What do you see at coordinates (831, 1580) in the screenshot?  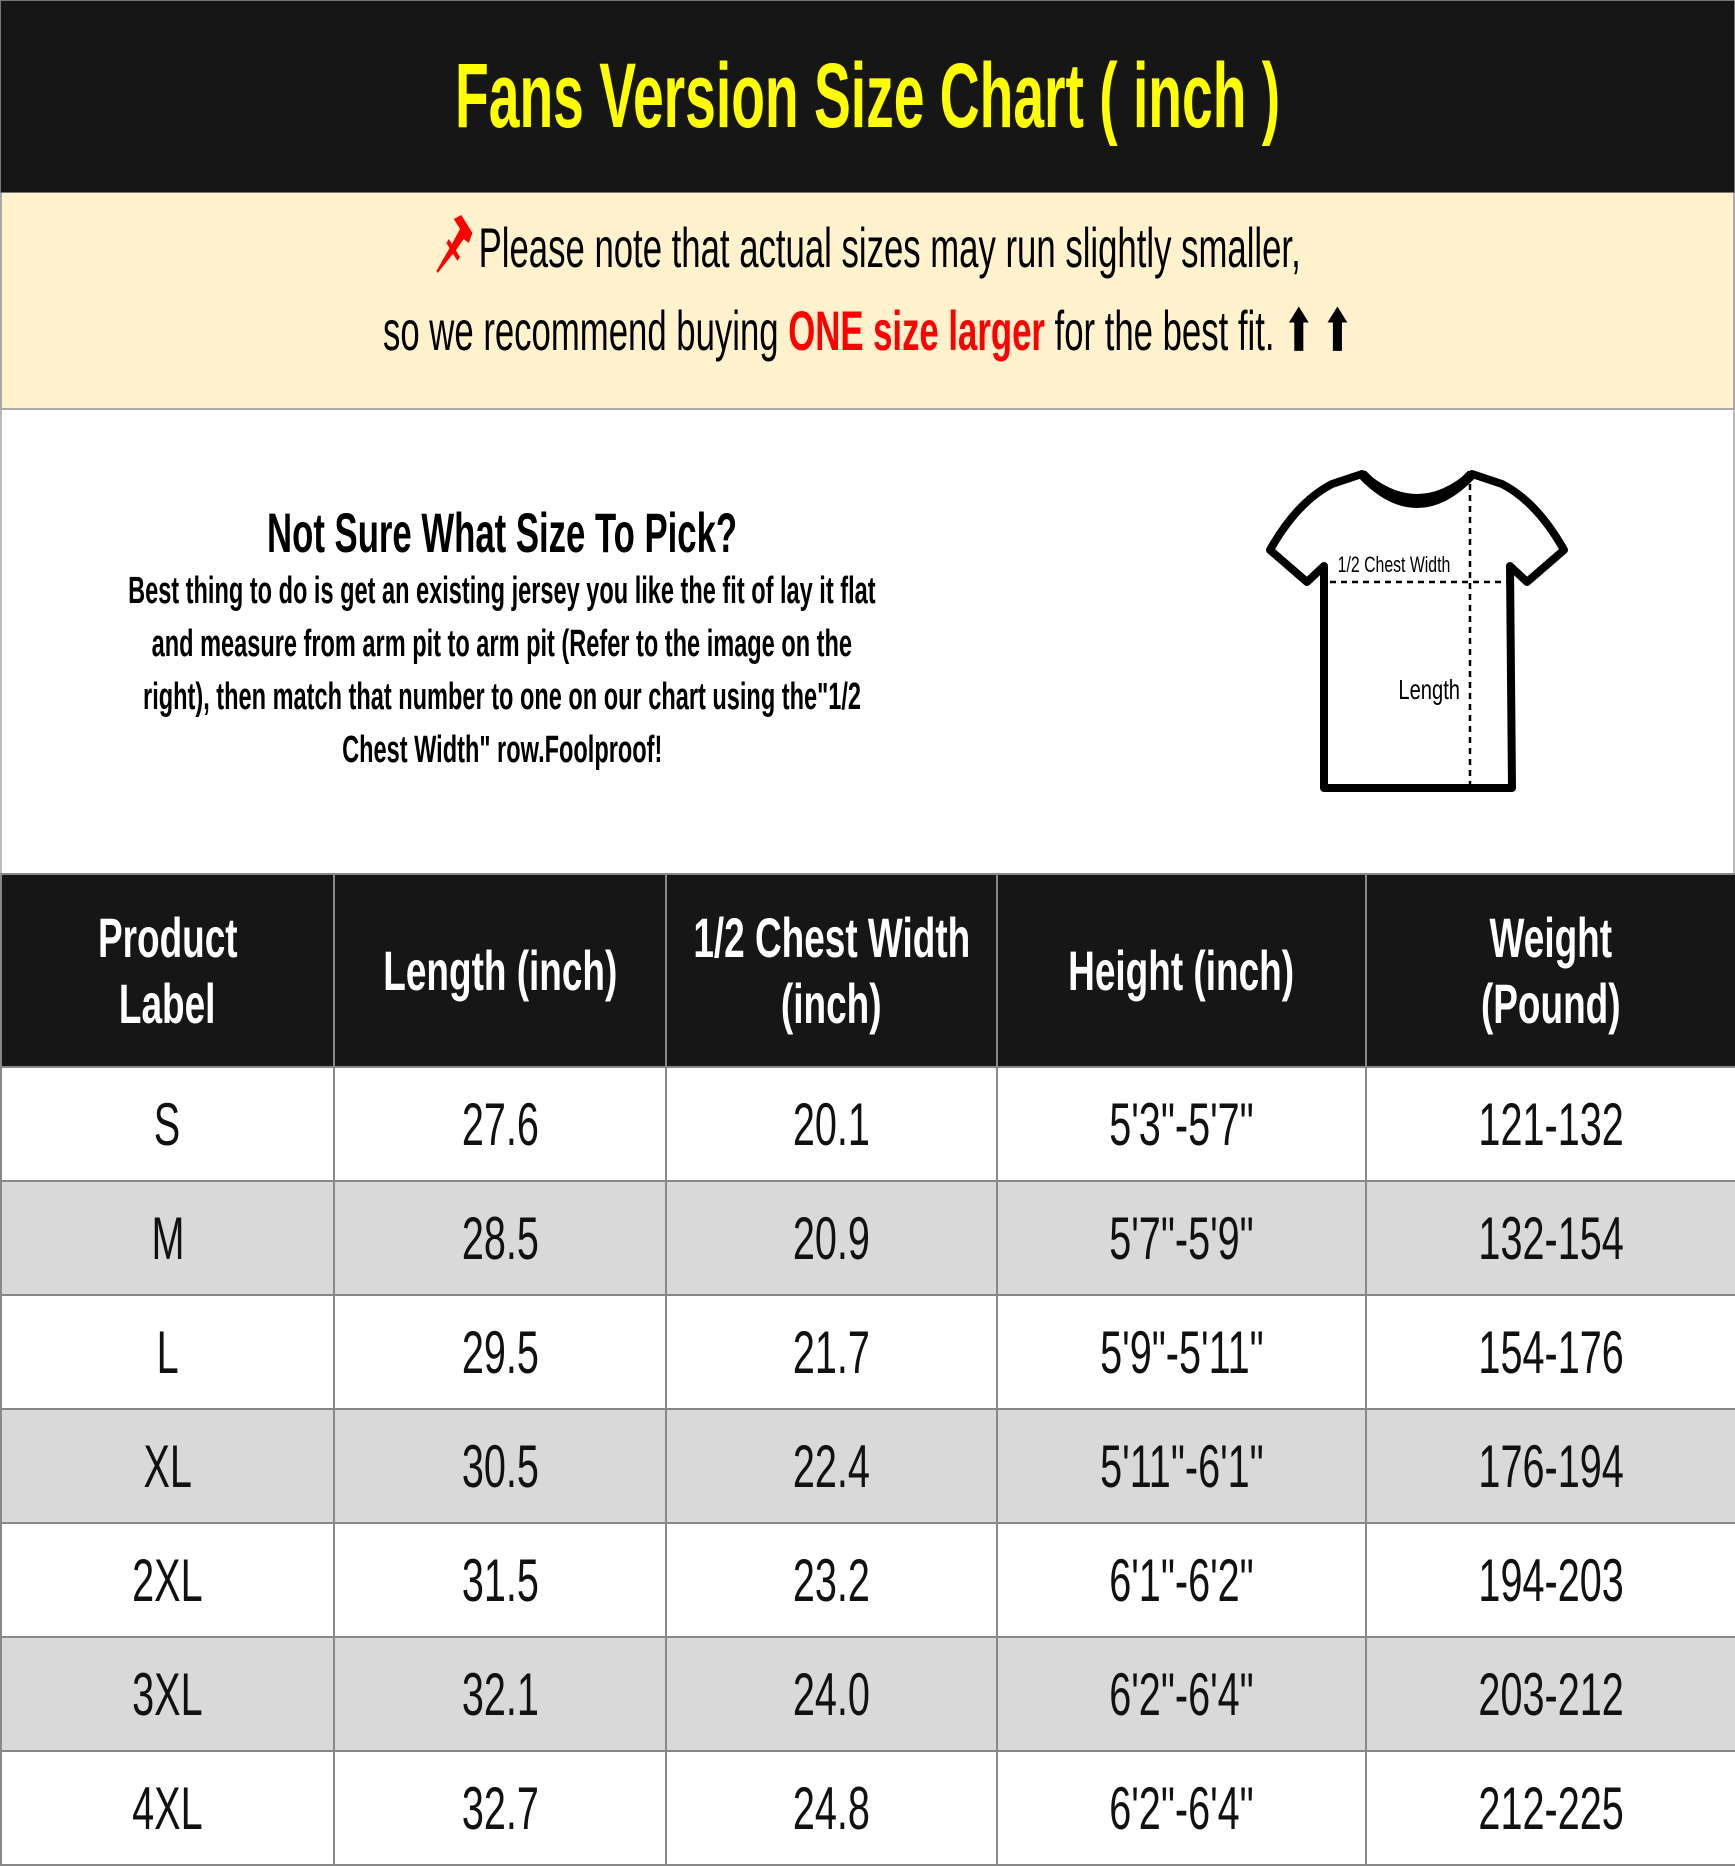 I see `cell-chest-width: 23.2` at bounding box center [831, 1580].